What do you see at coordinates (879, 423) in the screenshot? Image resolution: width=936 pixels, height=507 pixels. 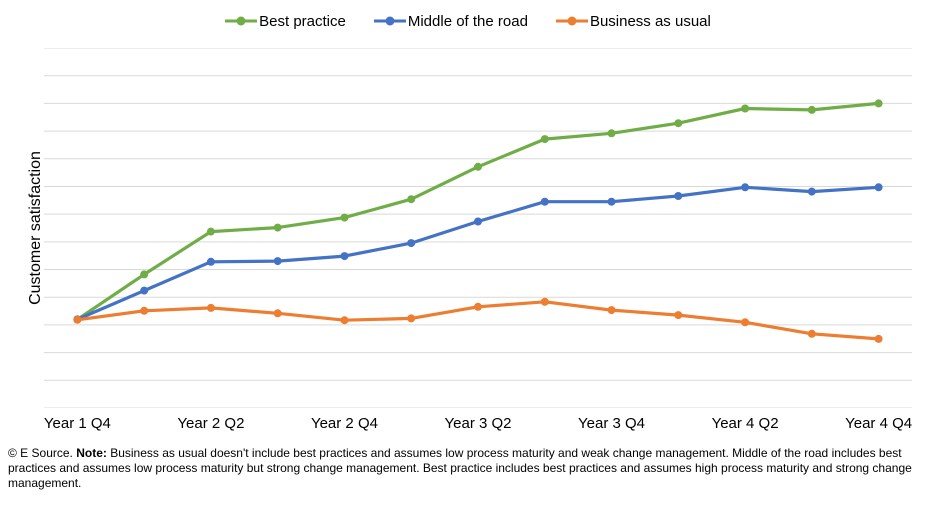 I see `x-axis-label-year-4-q4: Year 4 Q4` at bounding box center [879, 423].